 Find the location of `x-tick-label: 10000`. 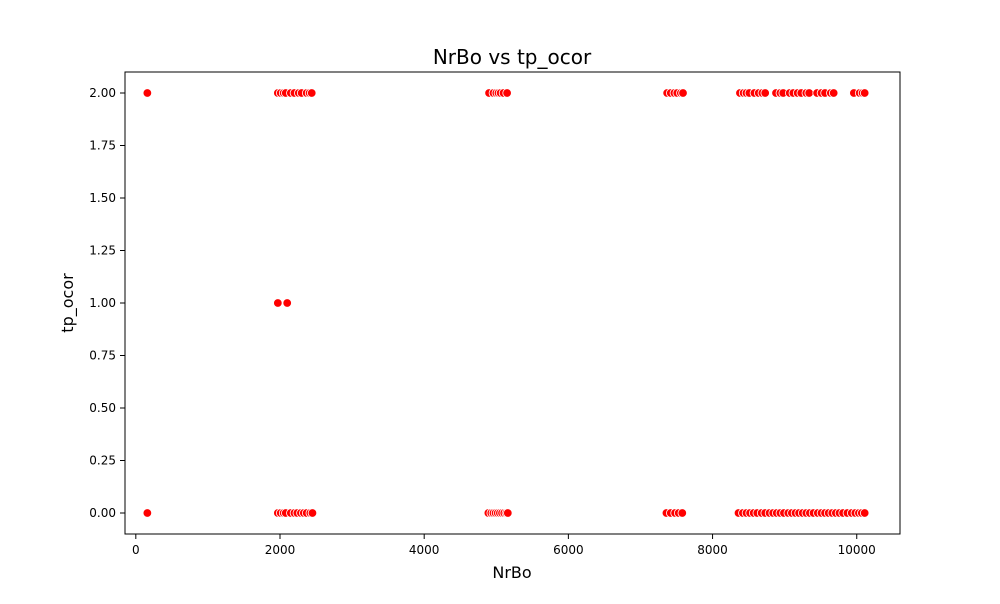

x-tick-label: 10000 is located at coordinates (857, 550).